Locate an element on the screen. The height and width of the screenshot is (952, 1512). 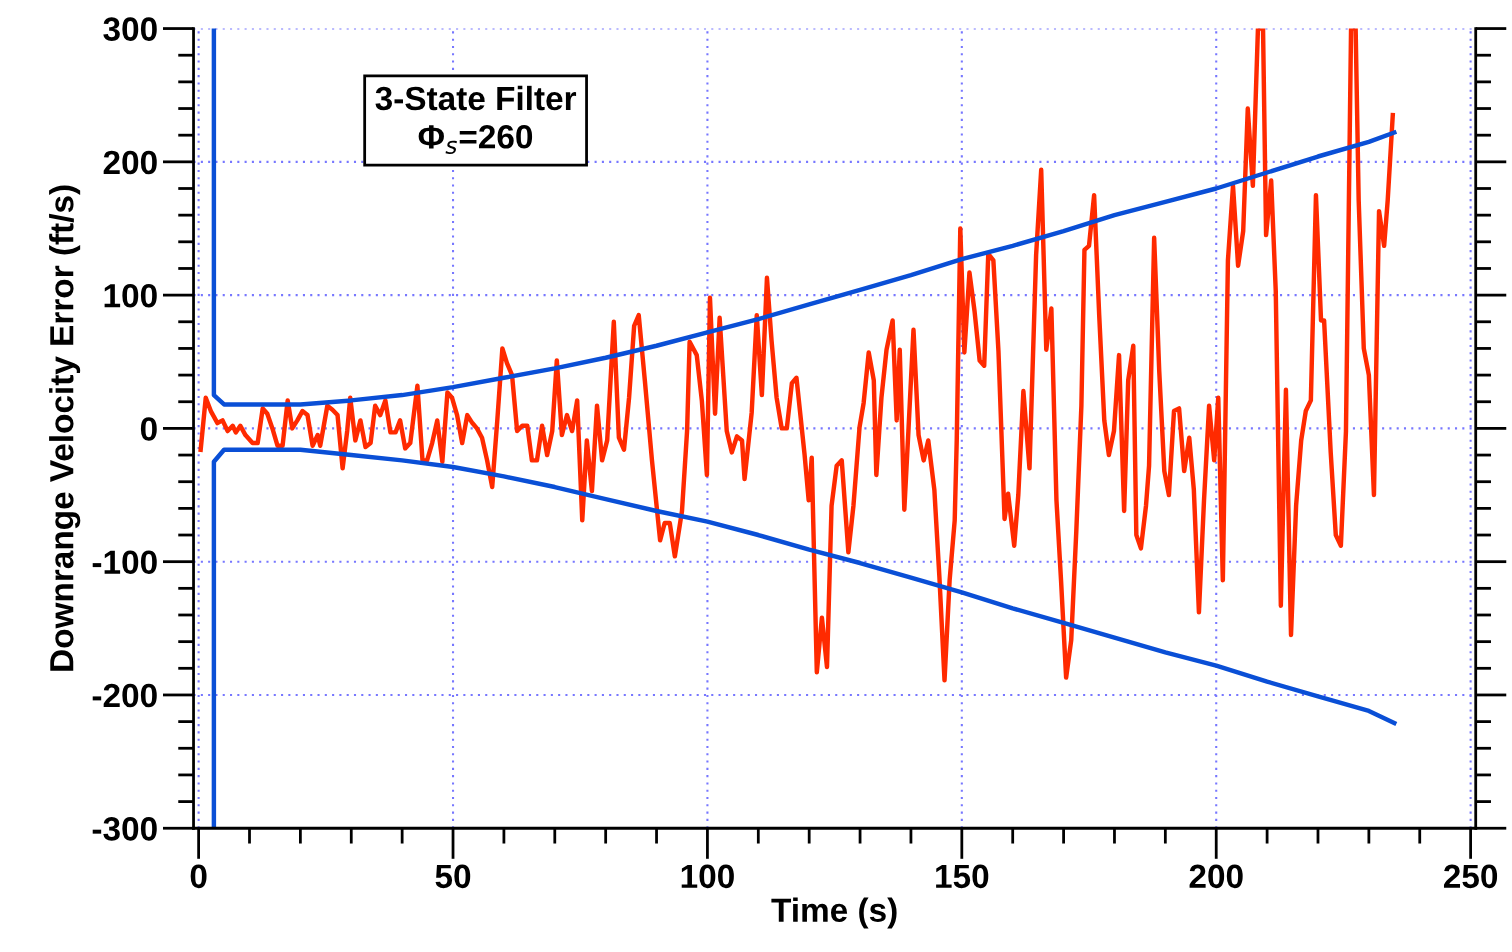
x-tick-label: 100 is located at coordinates (707, 876).